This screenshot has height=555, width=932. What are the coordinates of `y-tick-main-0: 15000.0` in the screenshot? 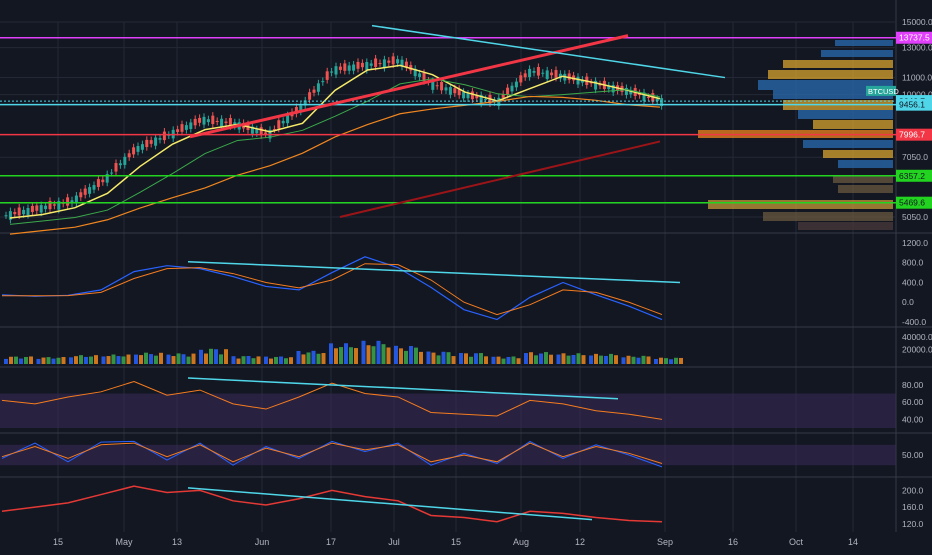 It's located at (917, 22).